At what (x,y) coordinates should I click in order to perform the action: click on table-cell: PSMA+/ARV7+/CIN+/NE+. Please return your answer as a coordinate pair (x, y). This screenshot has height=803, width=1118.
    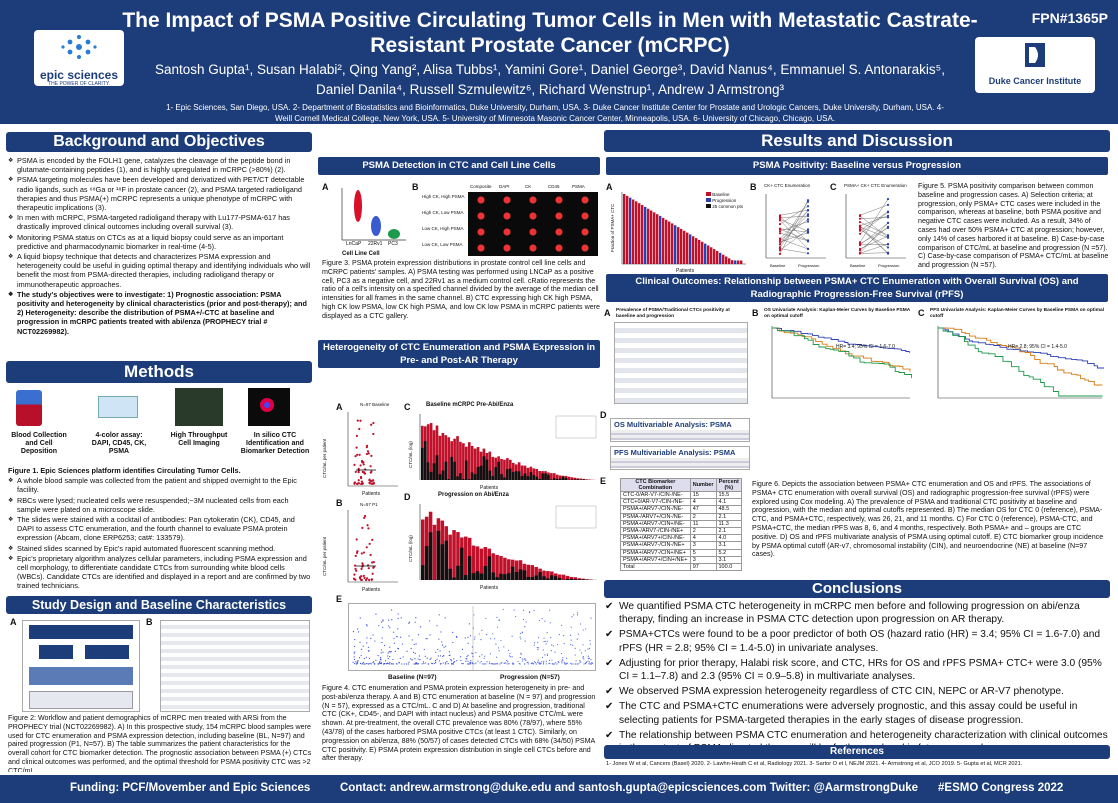
    Looking at the image, I should click on (655, 559).